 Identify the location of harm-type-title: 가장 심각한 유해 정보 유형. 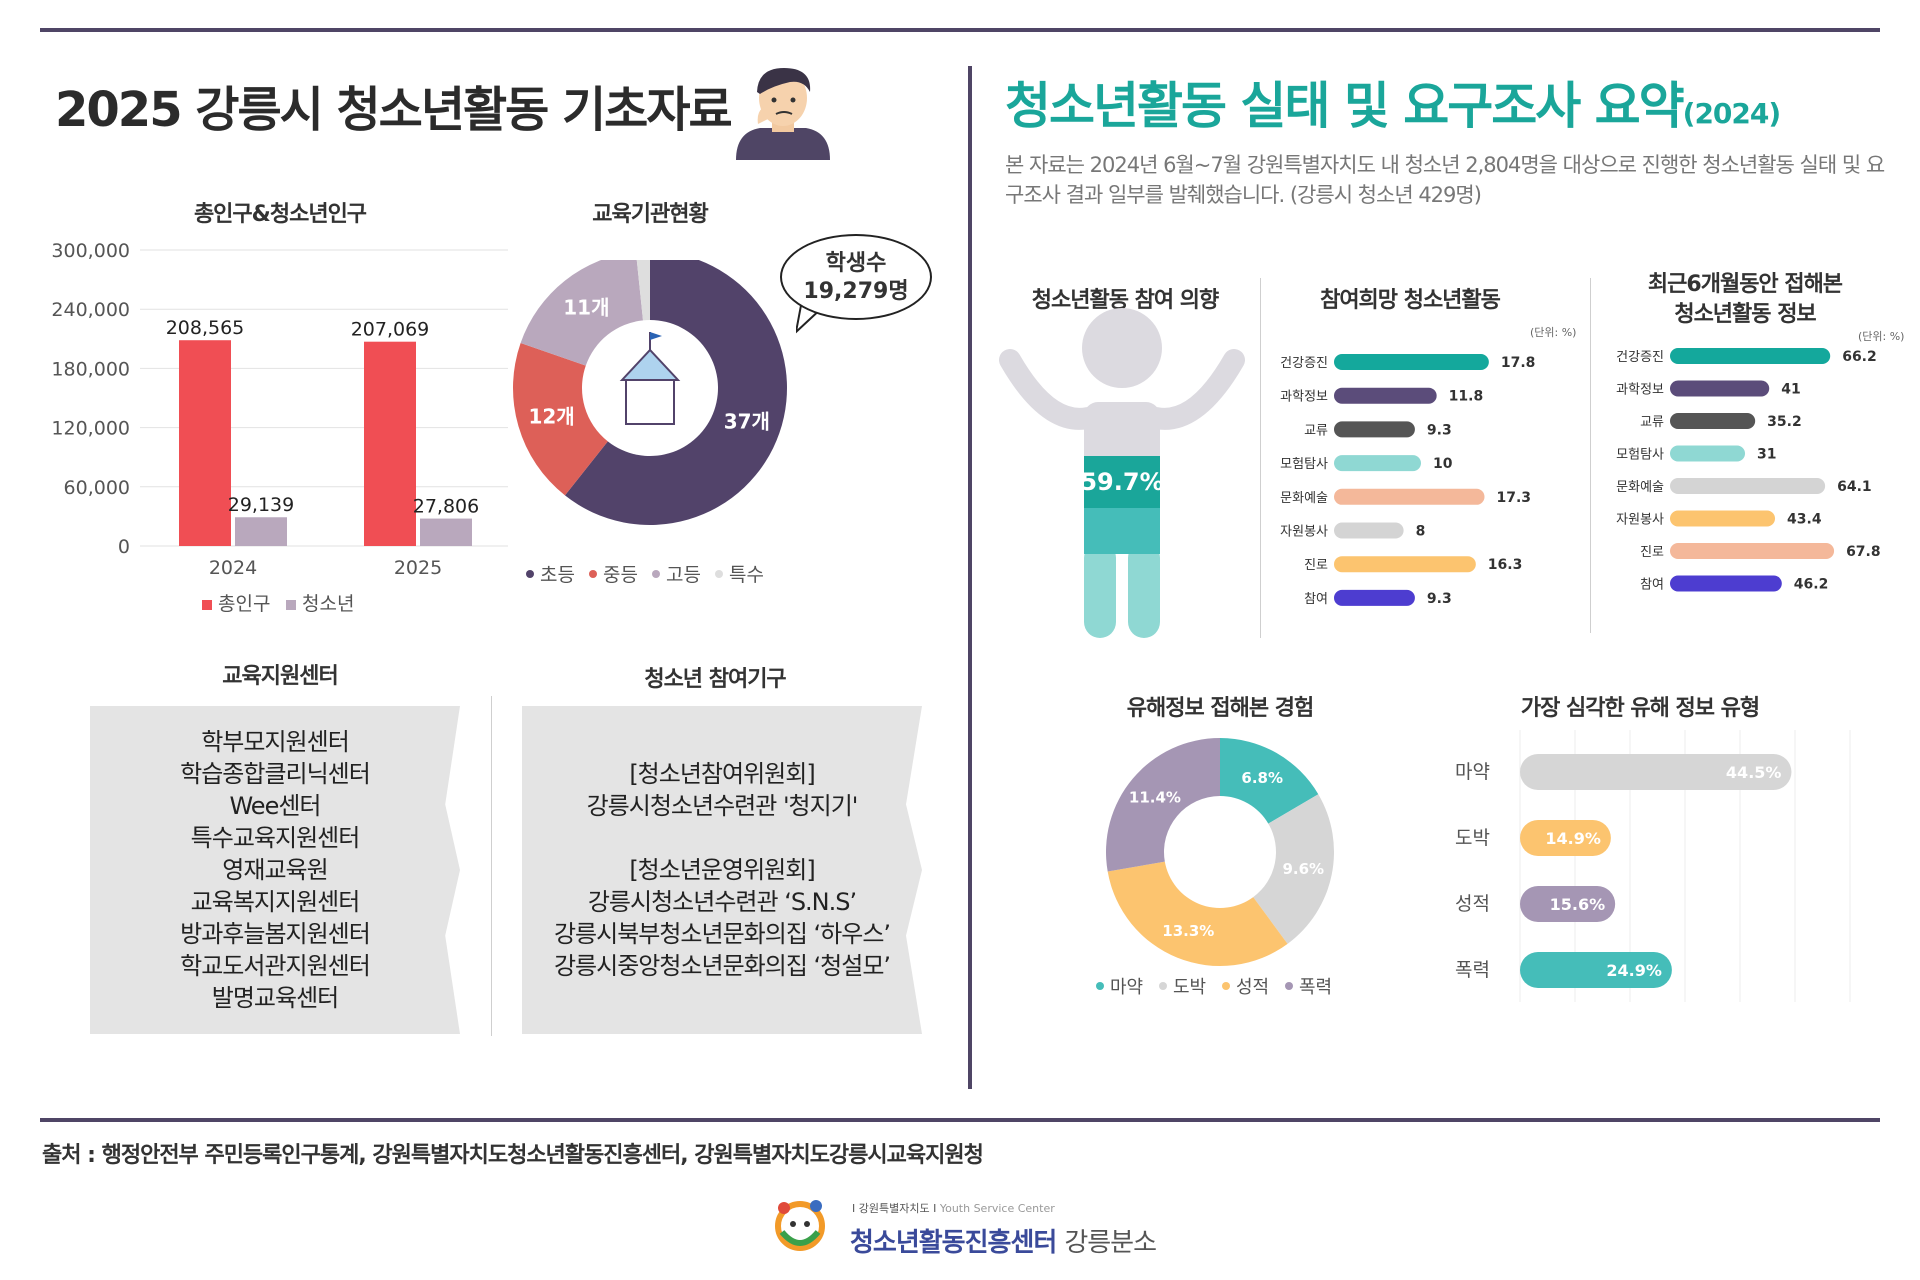
(1640, 708).